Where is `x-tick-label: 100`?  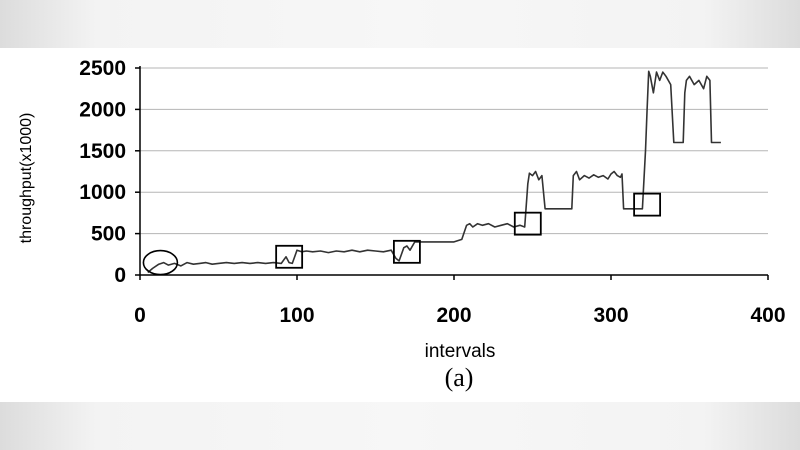 x-tick-label: 100 is located at coordinates (296, 315).